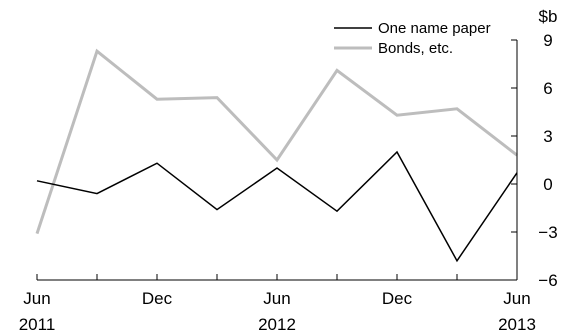 The width and height of the screenshot is (564, 334). I want to click on y-tick-label: 3, so click(547, 136).